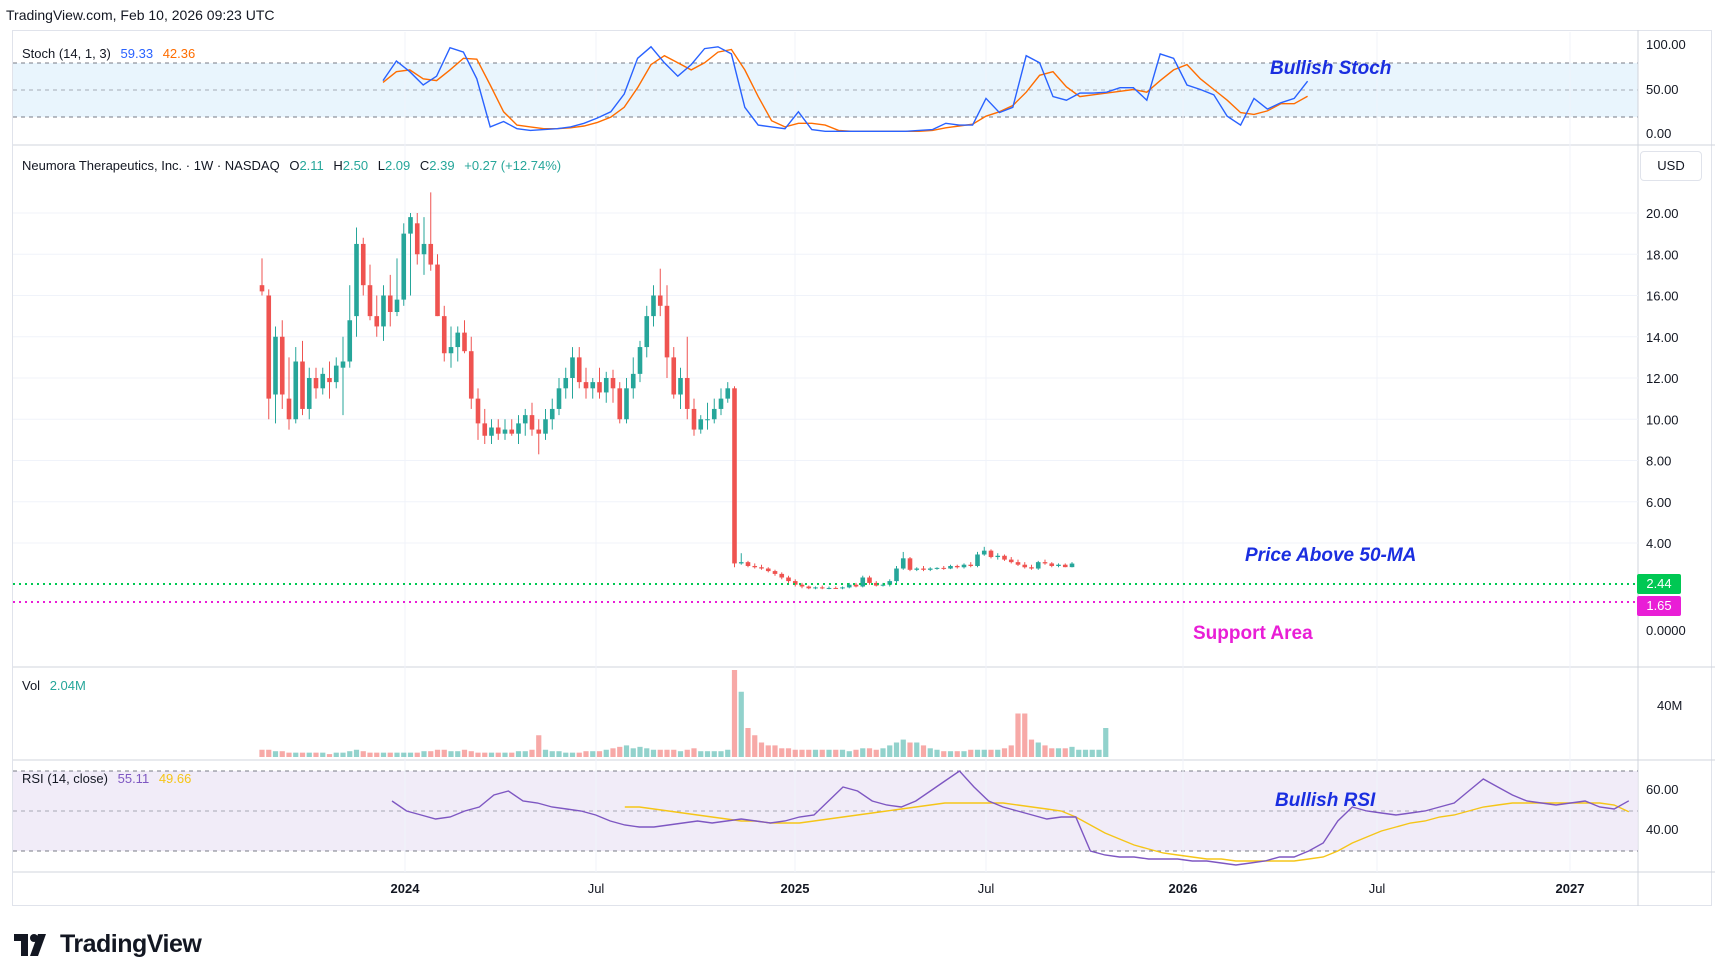  Describe the element at coordinates (381, 165) in the screenshot. I see `low-label: L` at that location.